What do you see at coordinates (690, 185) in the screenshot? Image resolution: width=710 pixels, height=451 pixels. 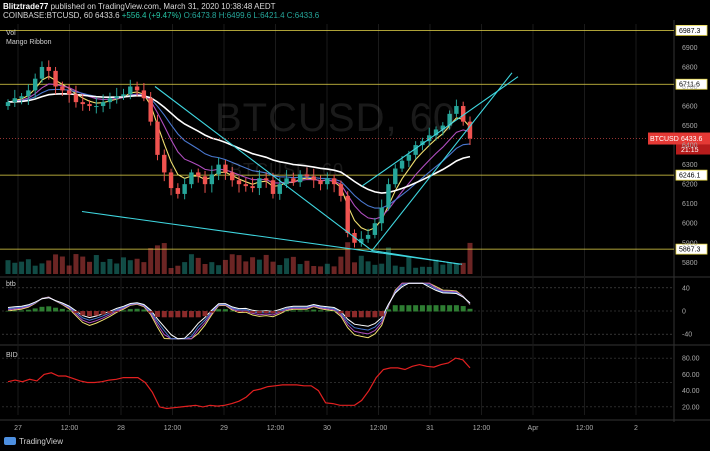 I see `price-tick-label: 6200` at bounding box center [690, 185].